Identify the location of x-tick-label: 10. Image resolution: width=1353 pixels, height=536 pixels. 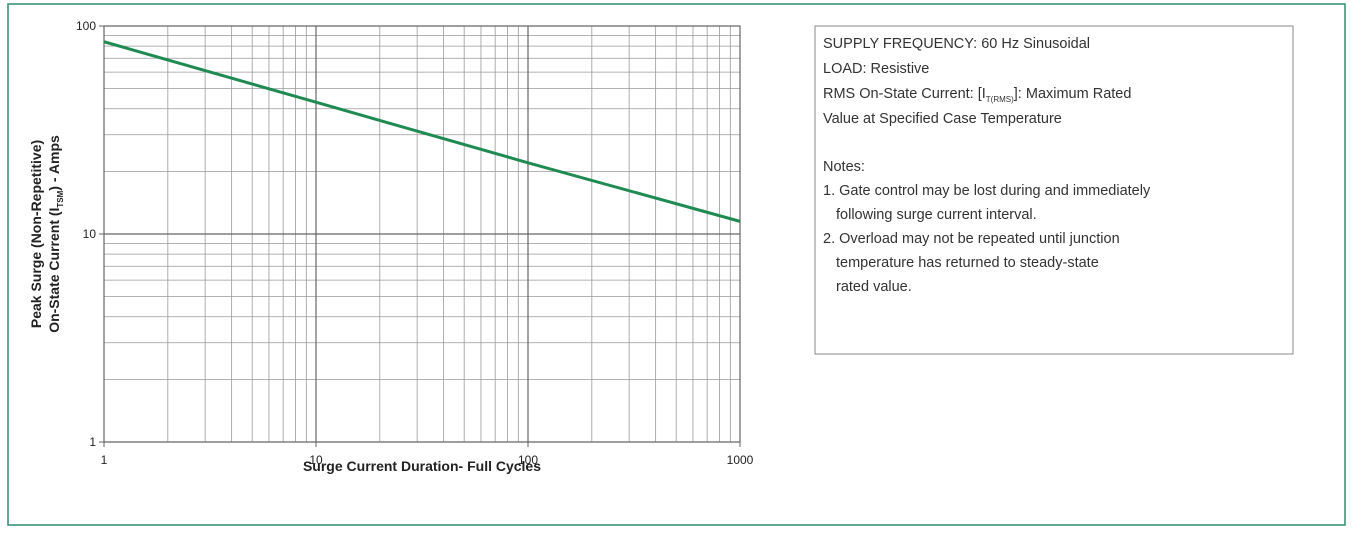
(316, 460).